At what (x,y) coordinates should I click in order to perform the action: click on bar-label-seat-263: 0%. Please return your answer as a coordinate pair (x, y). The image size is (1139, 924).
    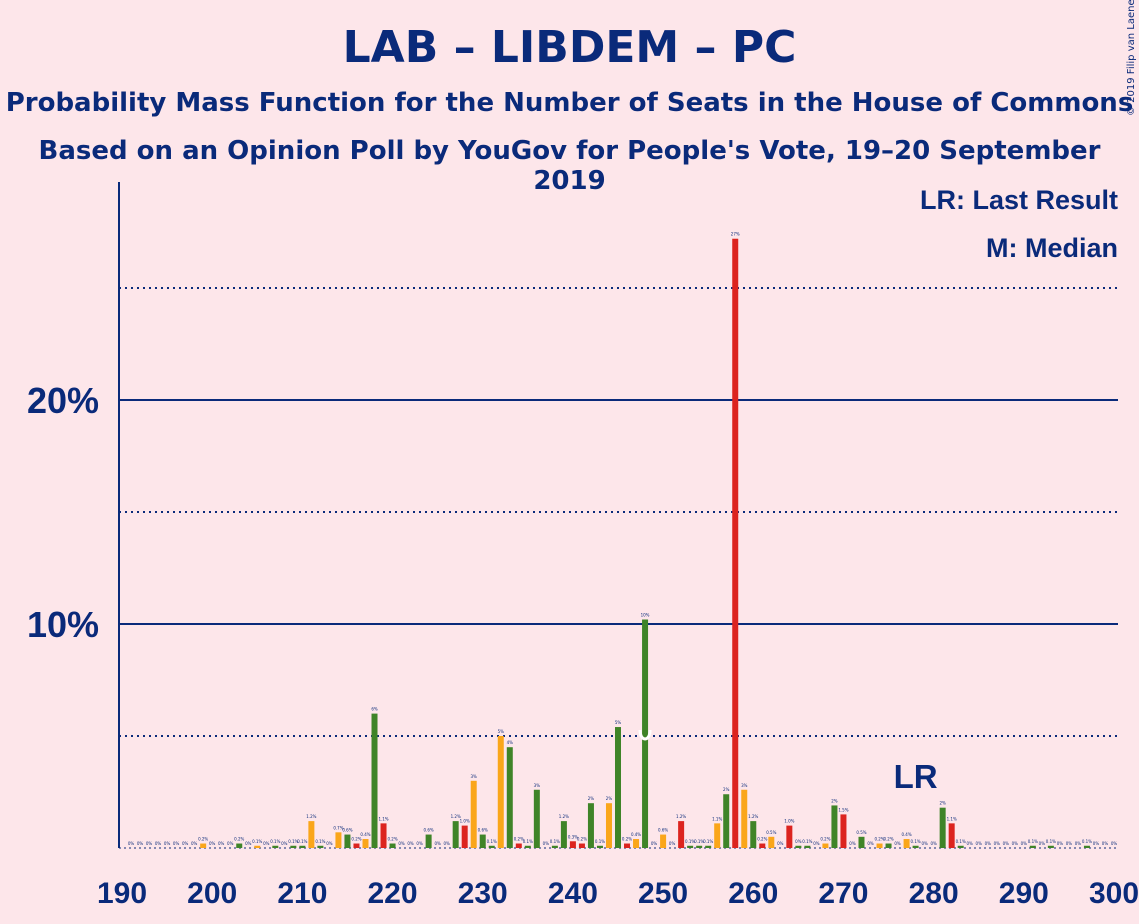
    Looking at the image, I should click on (780, 843).